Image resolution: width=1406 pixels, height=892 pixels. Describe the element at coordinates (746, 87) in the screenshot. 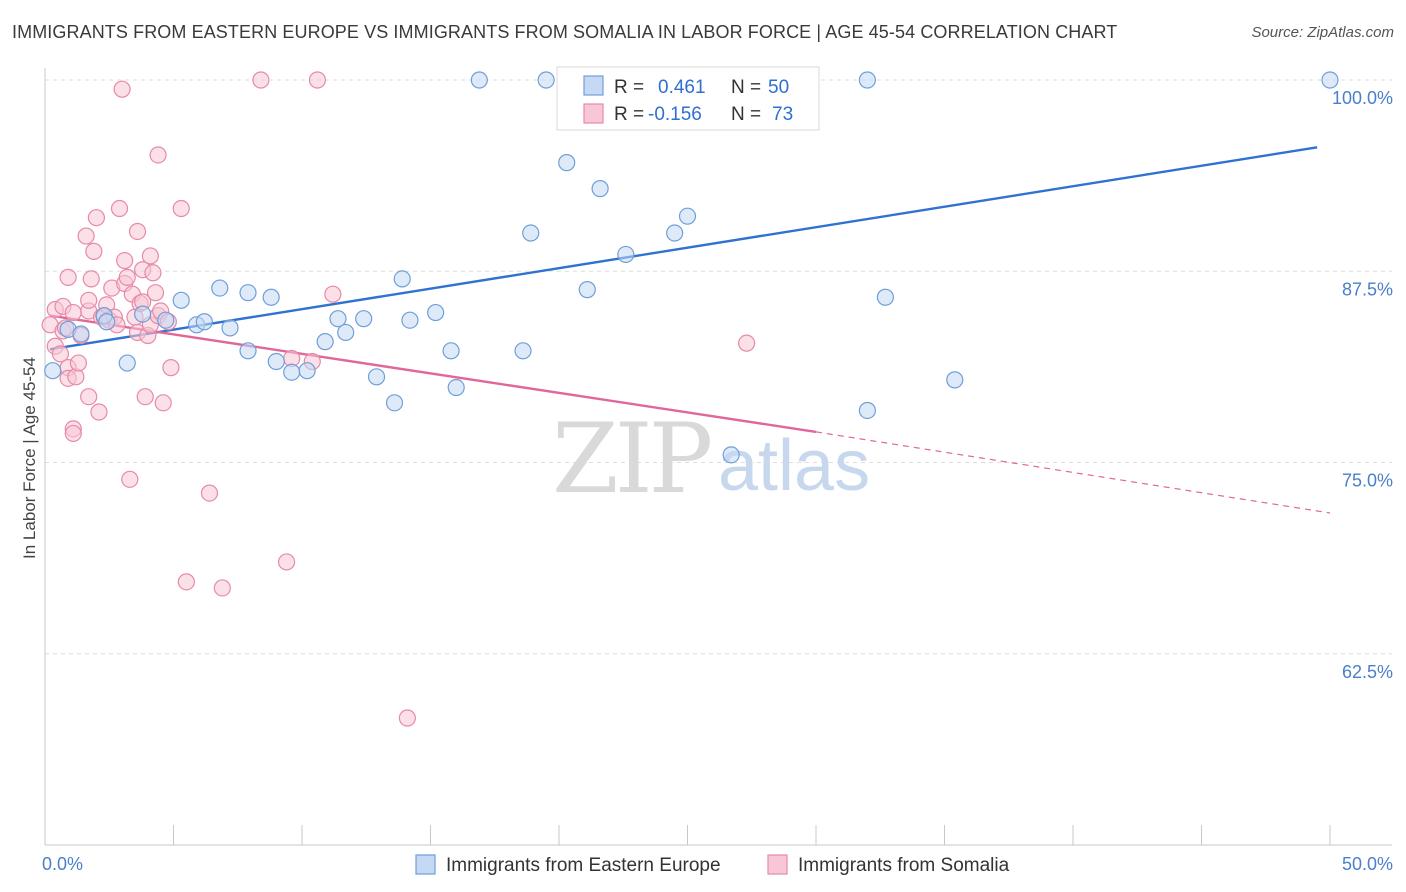

I see `legend-n-label-1: N =` at that location.